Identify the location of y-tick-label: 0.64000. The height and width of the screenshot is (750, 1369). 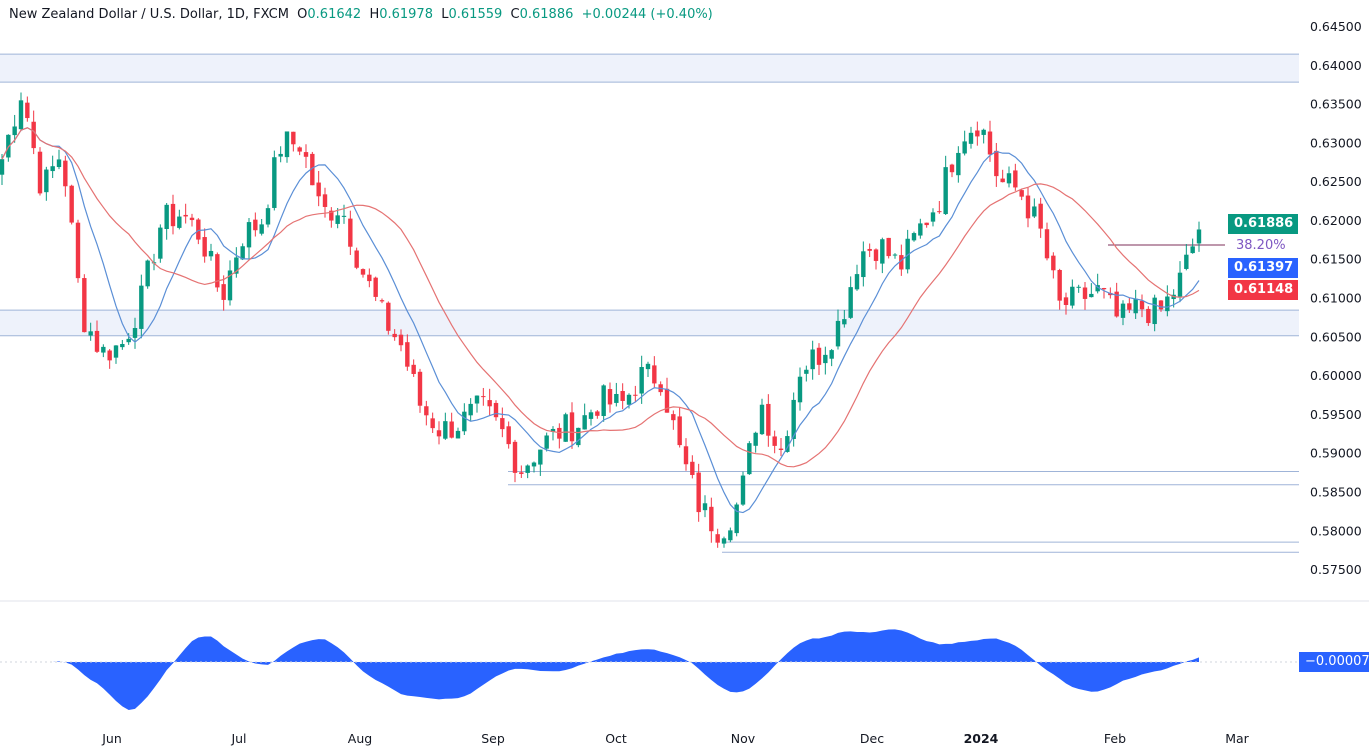
(1336, 65).